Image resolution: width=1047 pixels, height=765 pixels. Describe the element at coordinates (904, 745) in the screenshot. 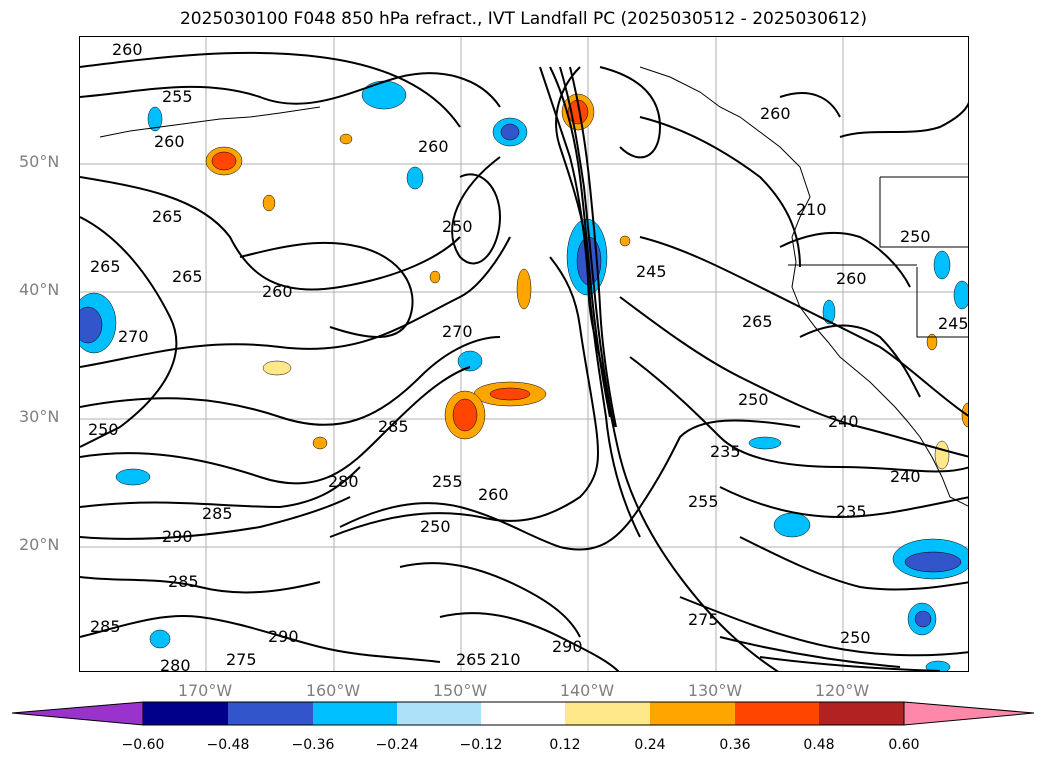

I see `colorbar-tick: 0.60` at that location.